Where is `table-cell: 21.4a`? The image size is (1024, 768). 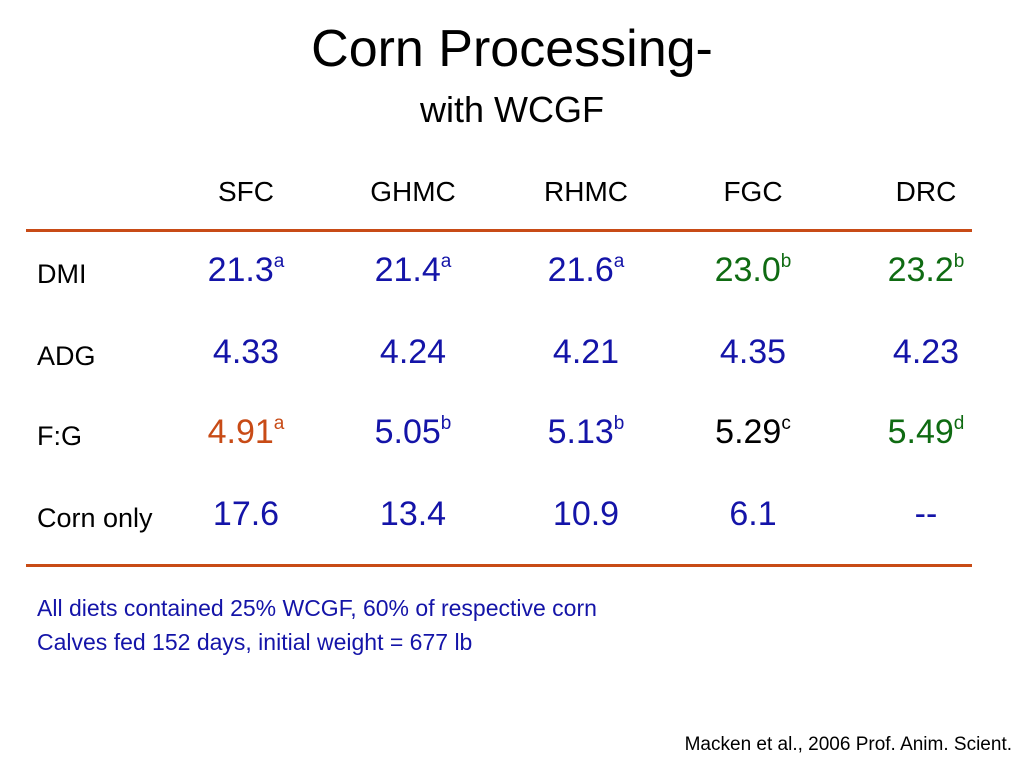
table-cell: 21.4a is located at coordinates (413, 270).